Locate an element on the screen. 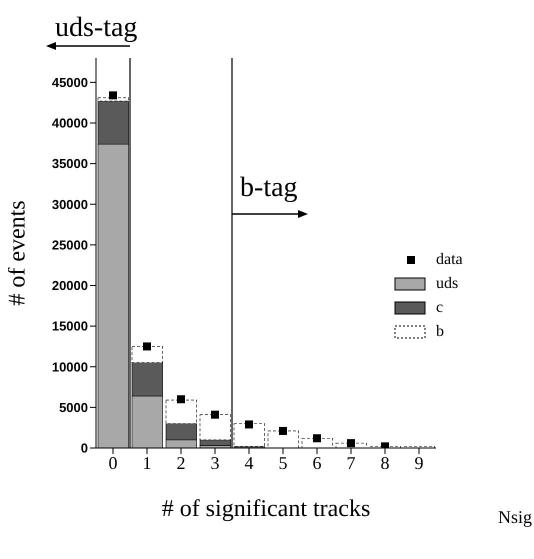 Image resolution: width=534 pixels, height=559 pixels. y-tick-label: 45000 is located at coordinates (70, 82).